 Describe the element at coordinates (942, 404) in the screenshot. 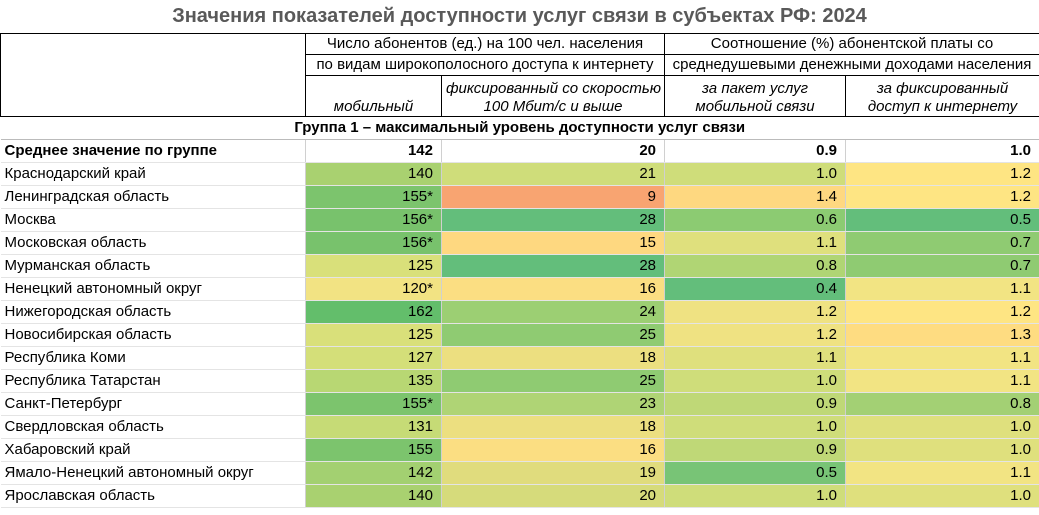

I see `cell: 0.8` at that location.